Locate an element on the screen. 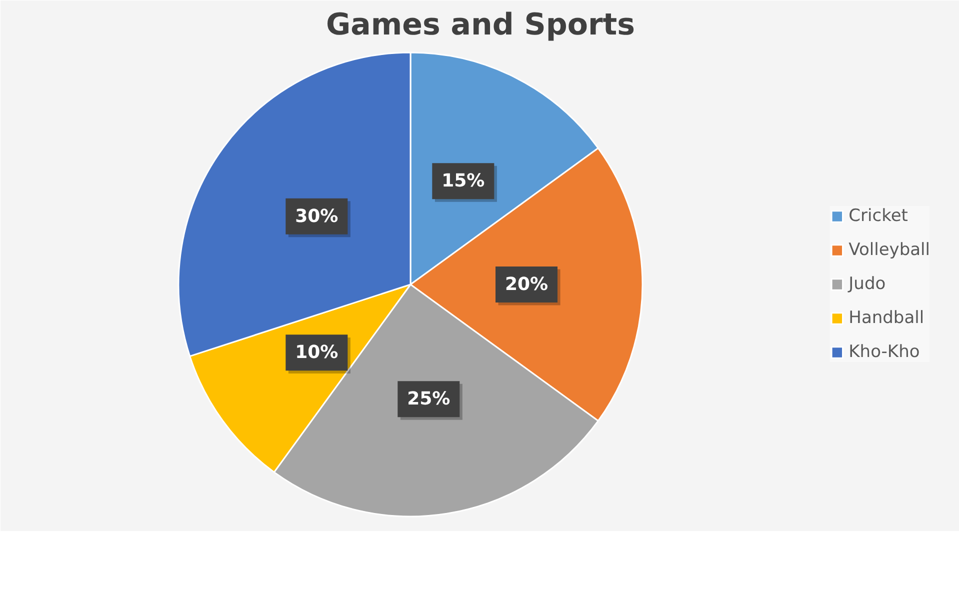 The width and height of the screenshot is (959, 604). data-label: 20% is located at coordinates (526, 284).